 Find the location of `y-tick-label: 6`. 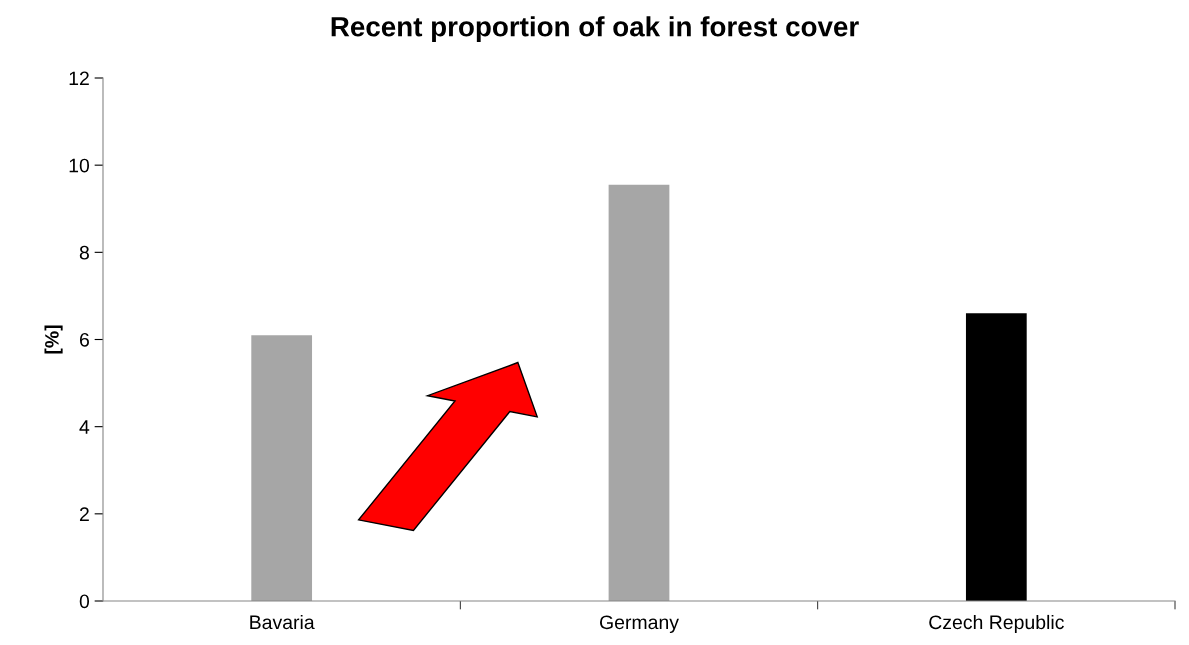

y-tick-label: 6 is located at coordinates (84, 339).